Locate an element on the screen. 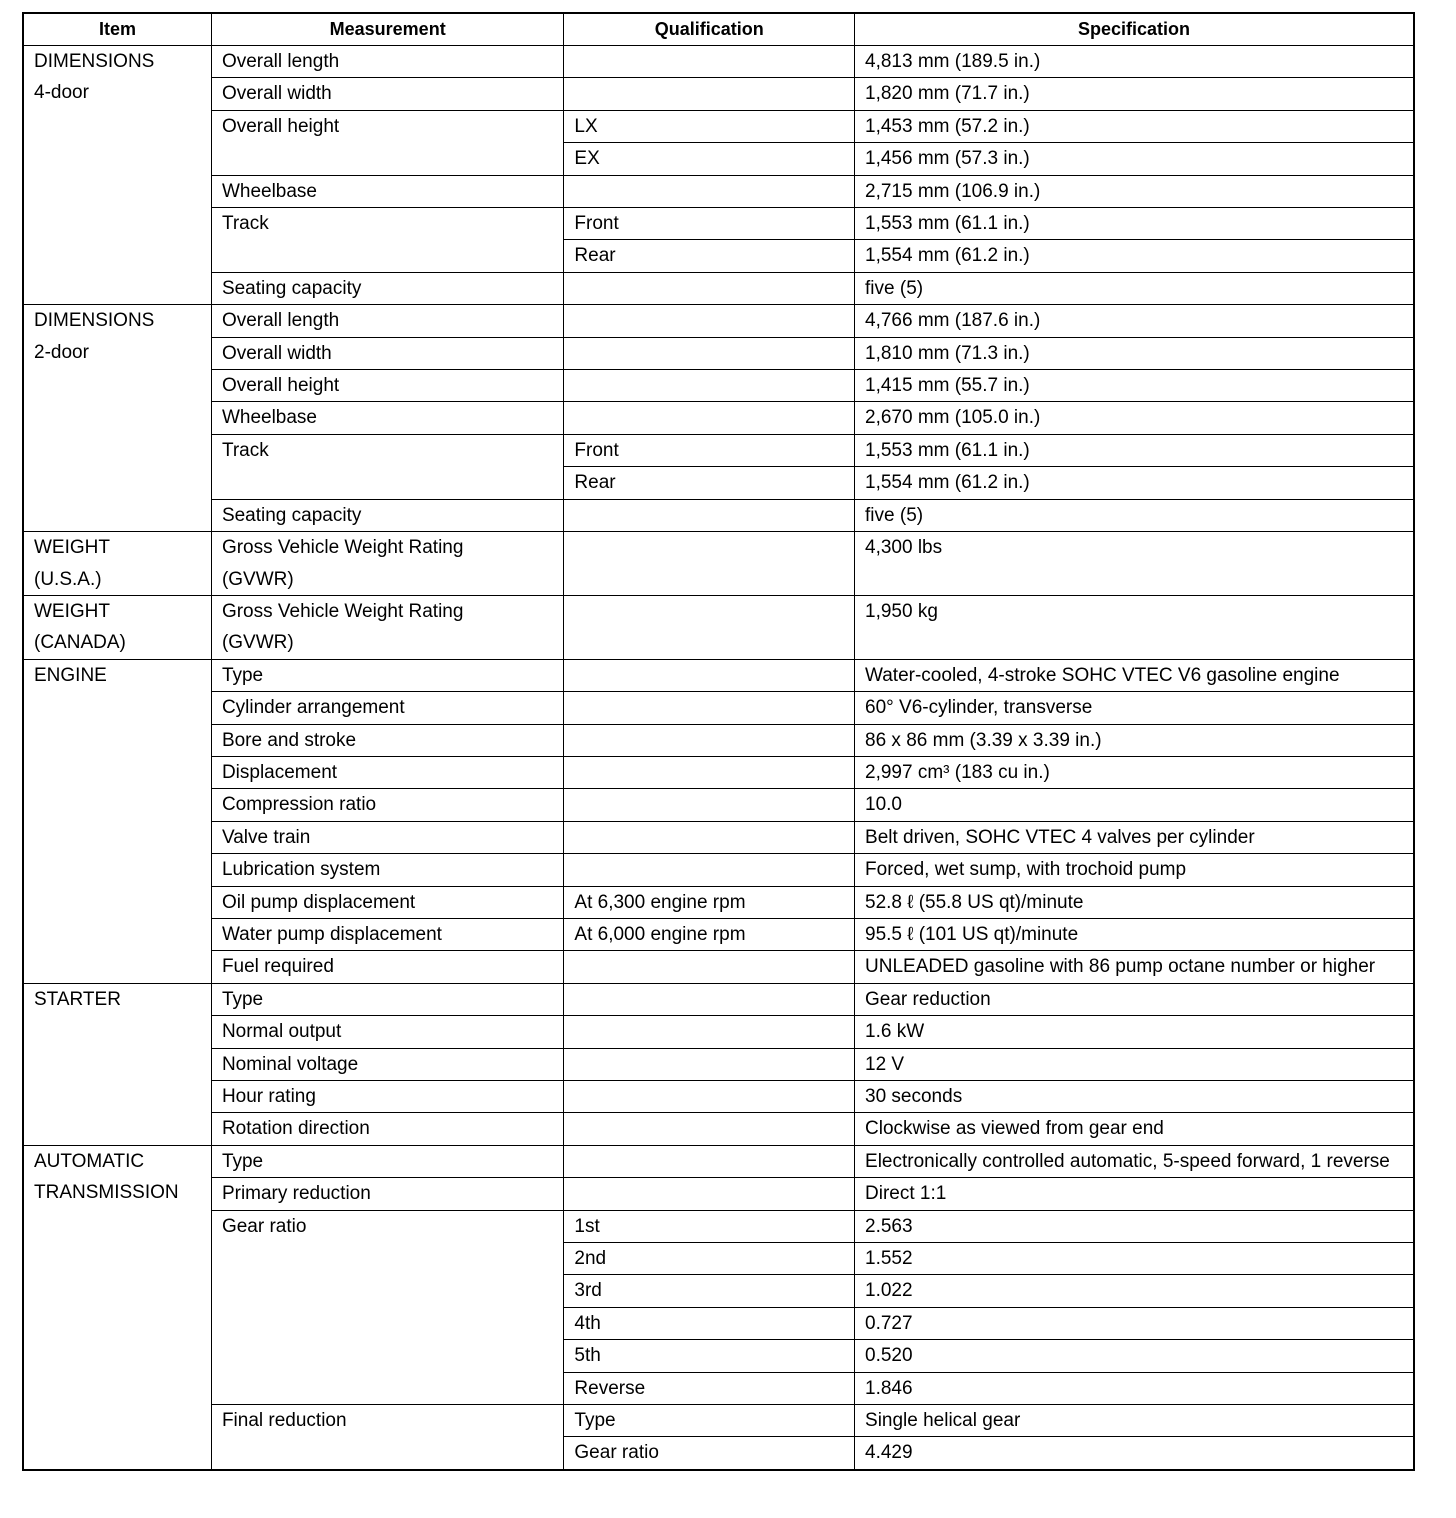 Image resolution: width=1456 pixels, height=1518 pixels. specification-cell: 30 seconds is located at coordinates (1134, 1096).